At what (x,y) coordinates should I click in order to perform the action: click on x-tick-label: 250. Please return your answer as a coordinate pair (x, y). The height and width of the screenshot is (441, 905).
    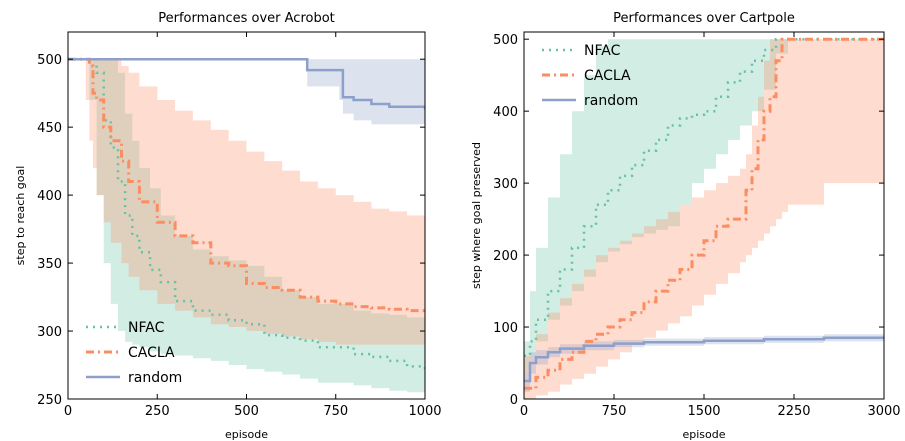
    Looking at the image, I should click on (157, 411).